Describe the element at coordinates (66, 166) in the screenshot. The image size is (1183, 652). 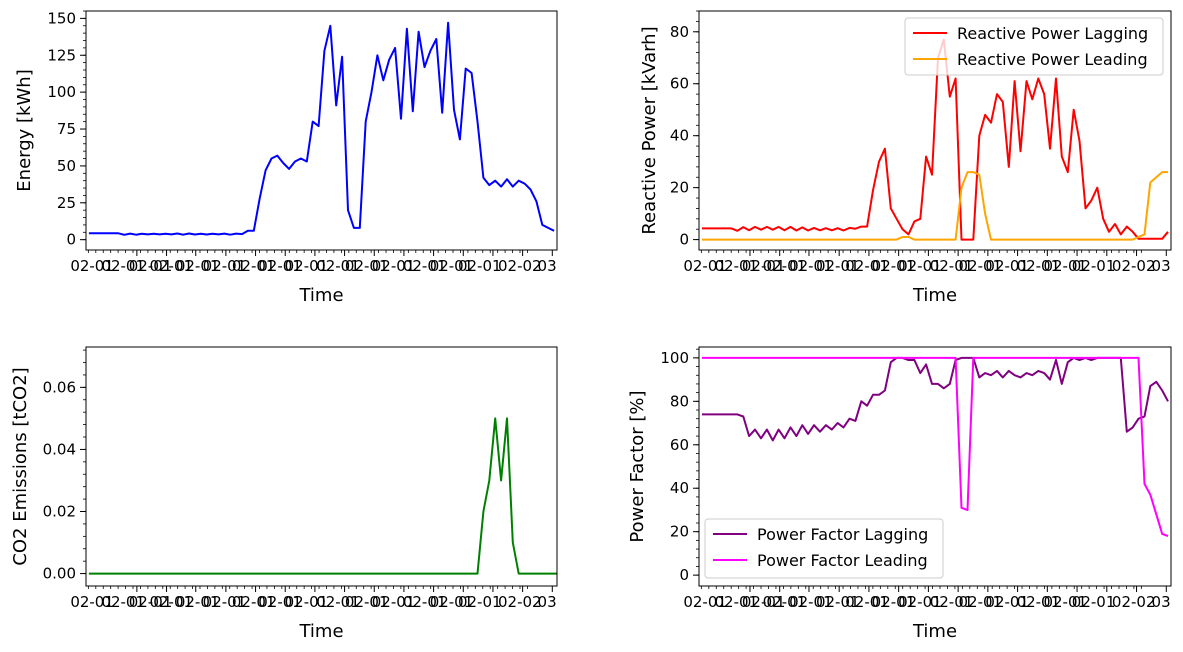
I see `y-tick-label: 50` at that location.